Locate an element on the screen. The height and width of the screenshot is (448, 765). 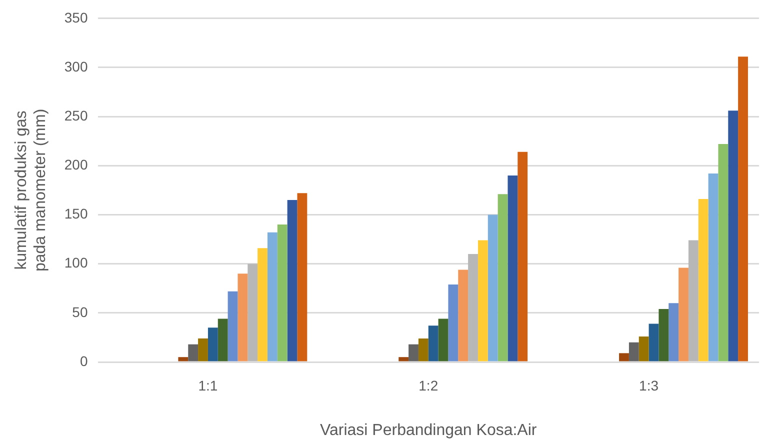
y-tick-label: 0 is located at coordinates (84, 360).